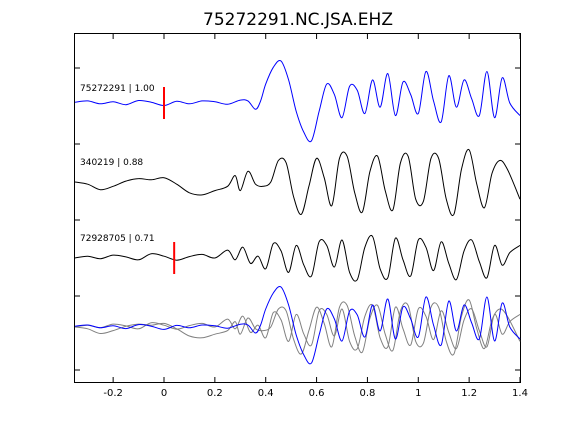 The height and width of the screenshot is (432, 576). What do you see at coordinates (113, 393) in the screenshot?
I see `x-tick-label: -0.2` at bounding box center [113, 393].